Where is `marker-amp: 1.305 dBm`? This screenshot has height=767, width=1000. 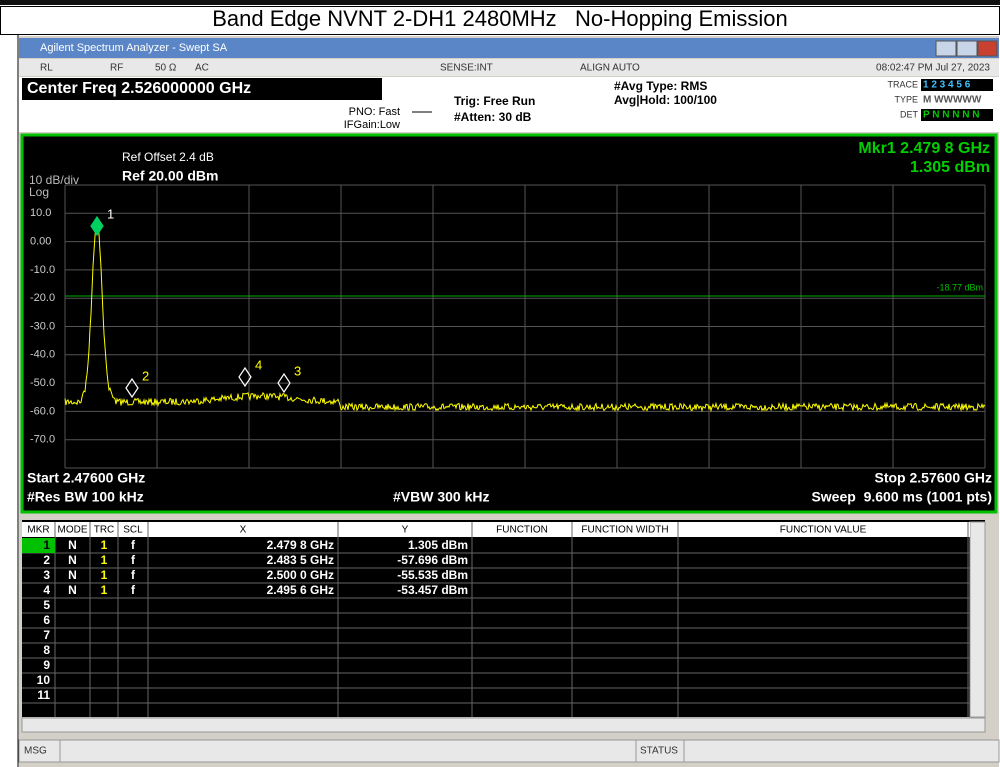
marker-amp: 1.305 dBm is located at coordinates (950, 167).